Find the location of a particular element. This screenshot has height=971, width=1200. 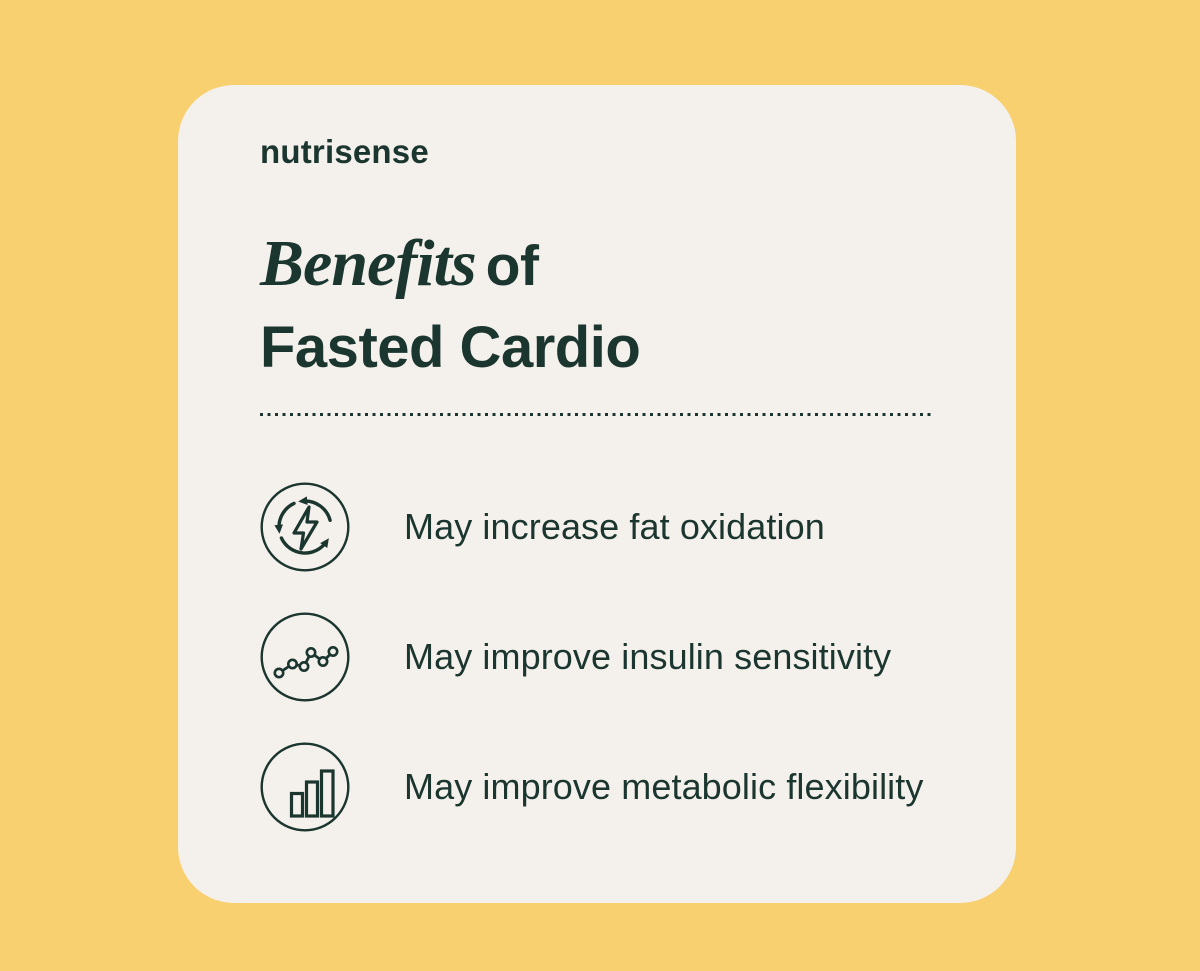

benefit-item-metabolic-flexibility: May improve metabolic flexibility is located at coordinates (599, 787).